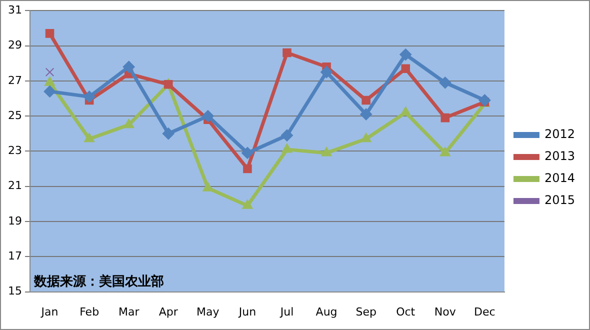 The image size is (590, 330). Describe the element at coordinates (49, 311) in the screenshot. I see `x-tick-label: Jan` at that location.